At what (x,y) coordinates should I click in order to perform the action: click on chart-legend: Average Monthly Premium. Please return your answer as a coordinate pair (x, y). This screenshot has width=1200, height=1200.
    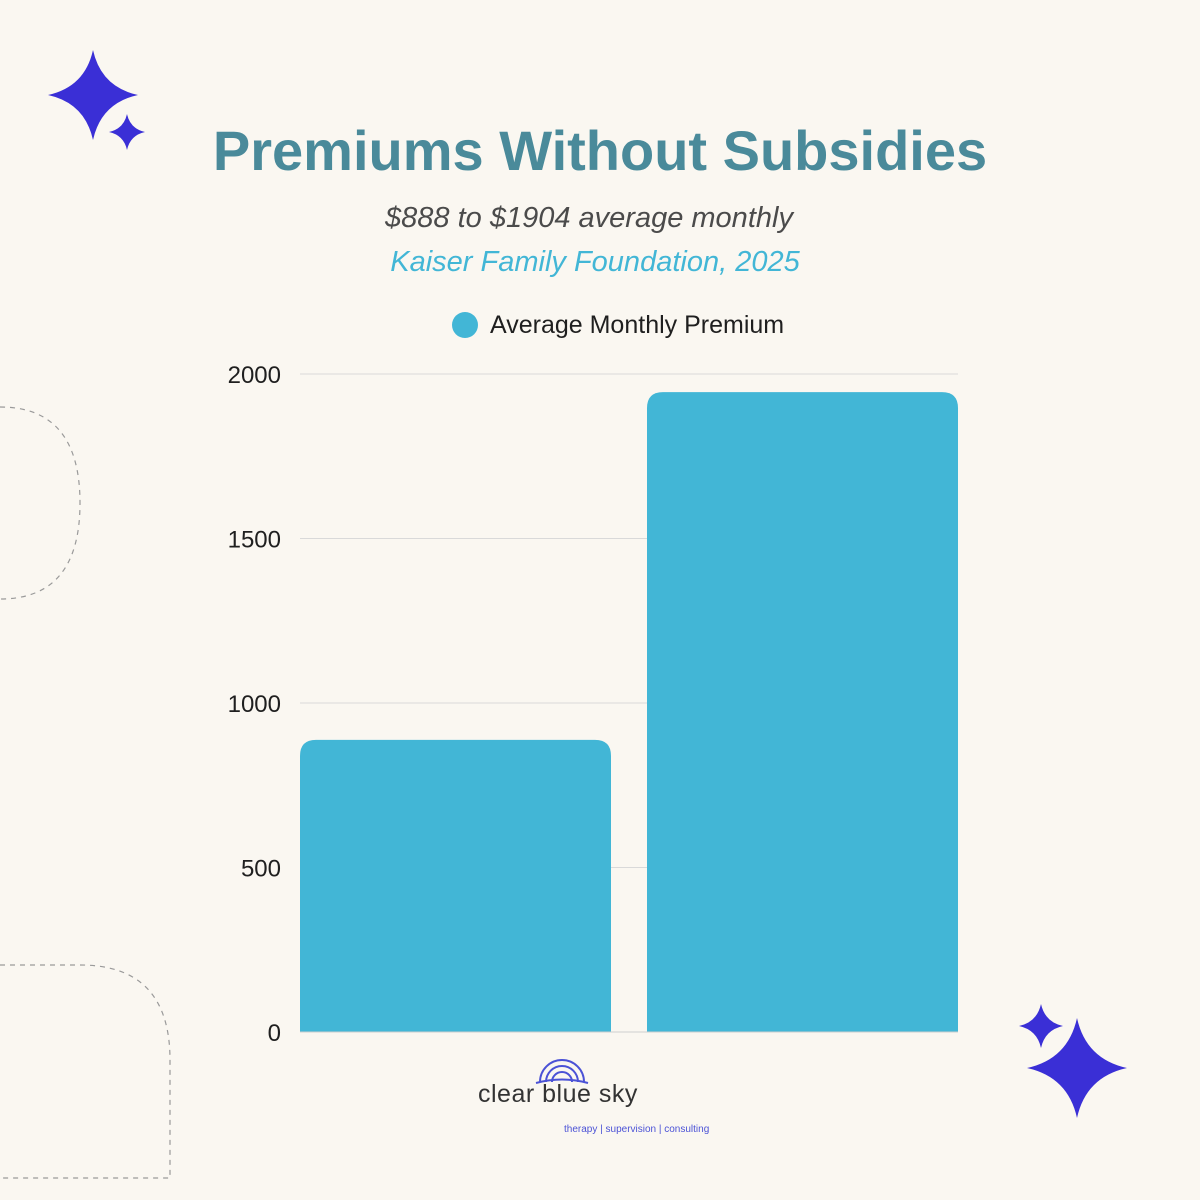
    Looking at the image, I should click on (618, 325).